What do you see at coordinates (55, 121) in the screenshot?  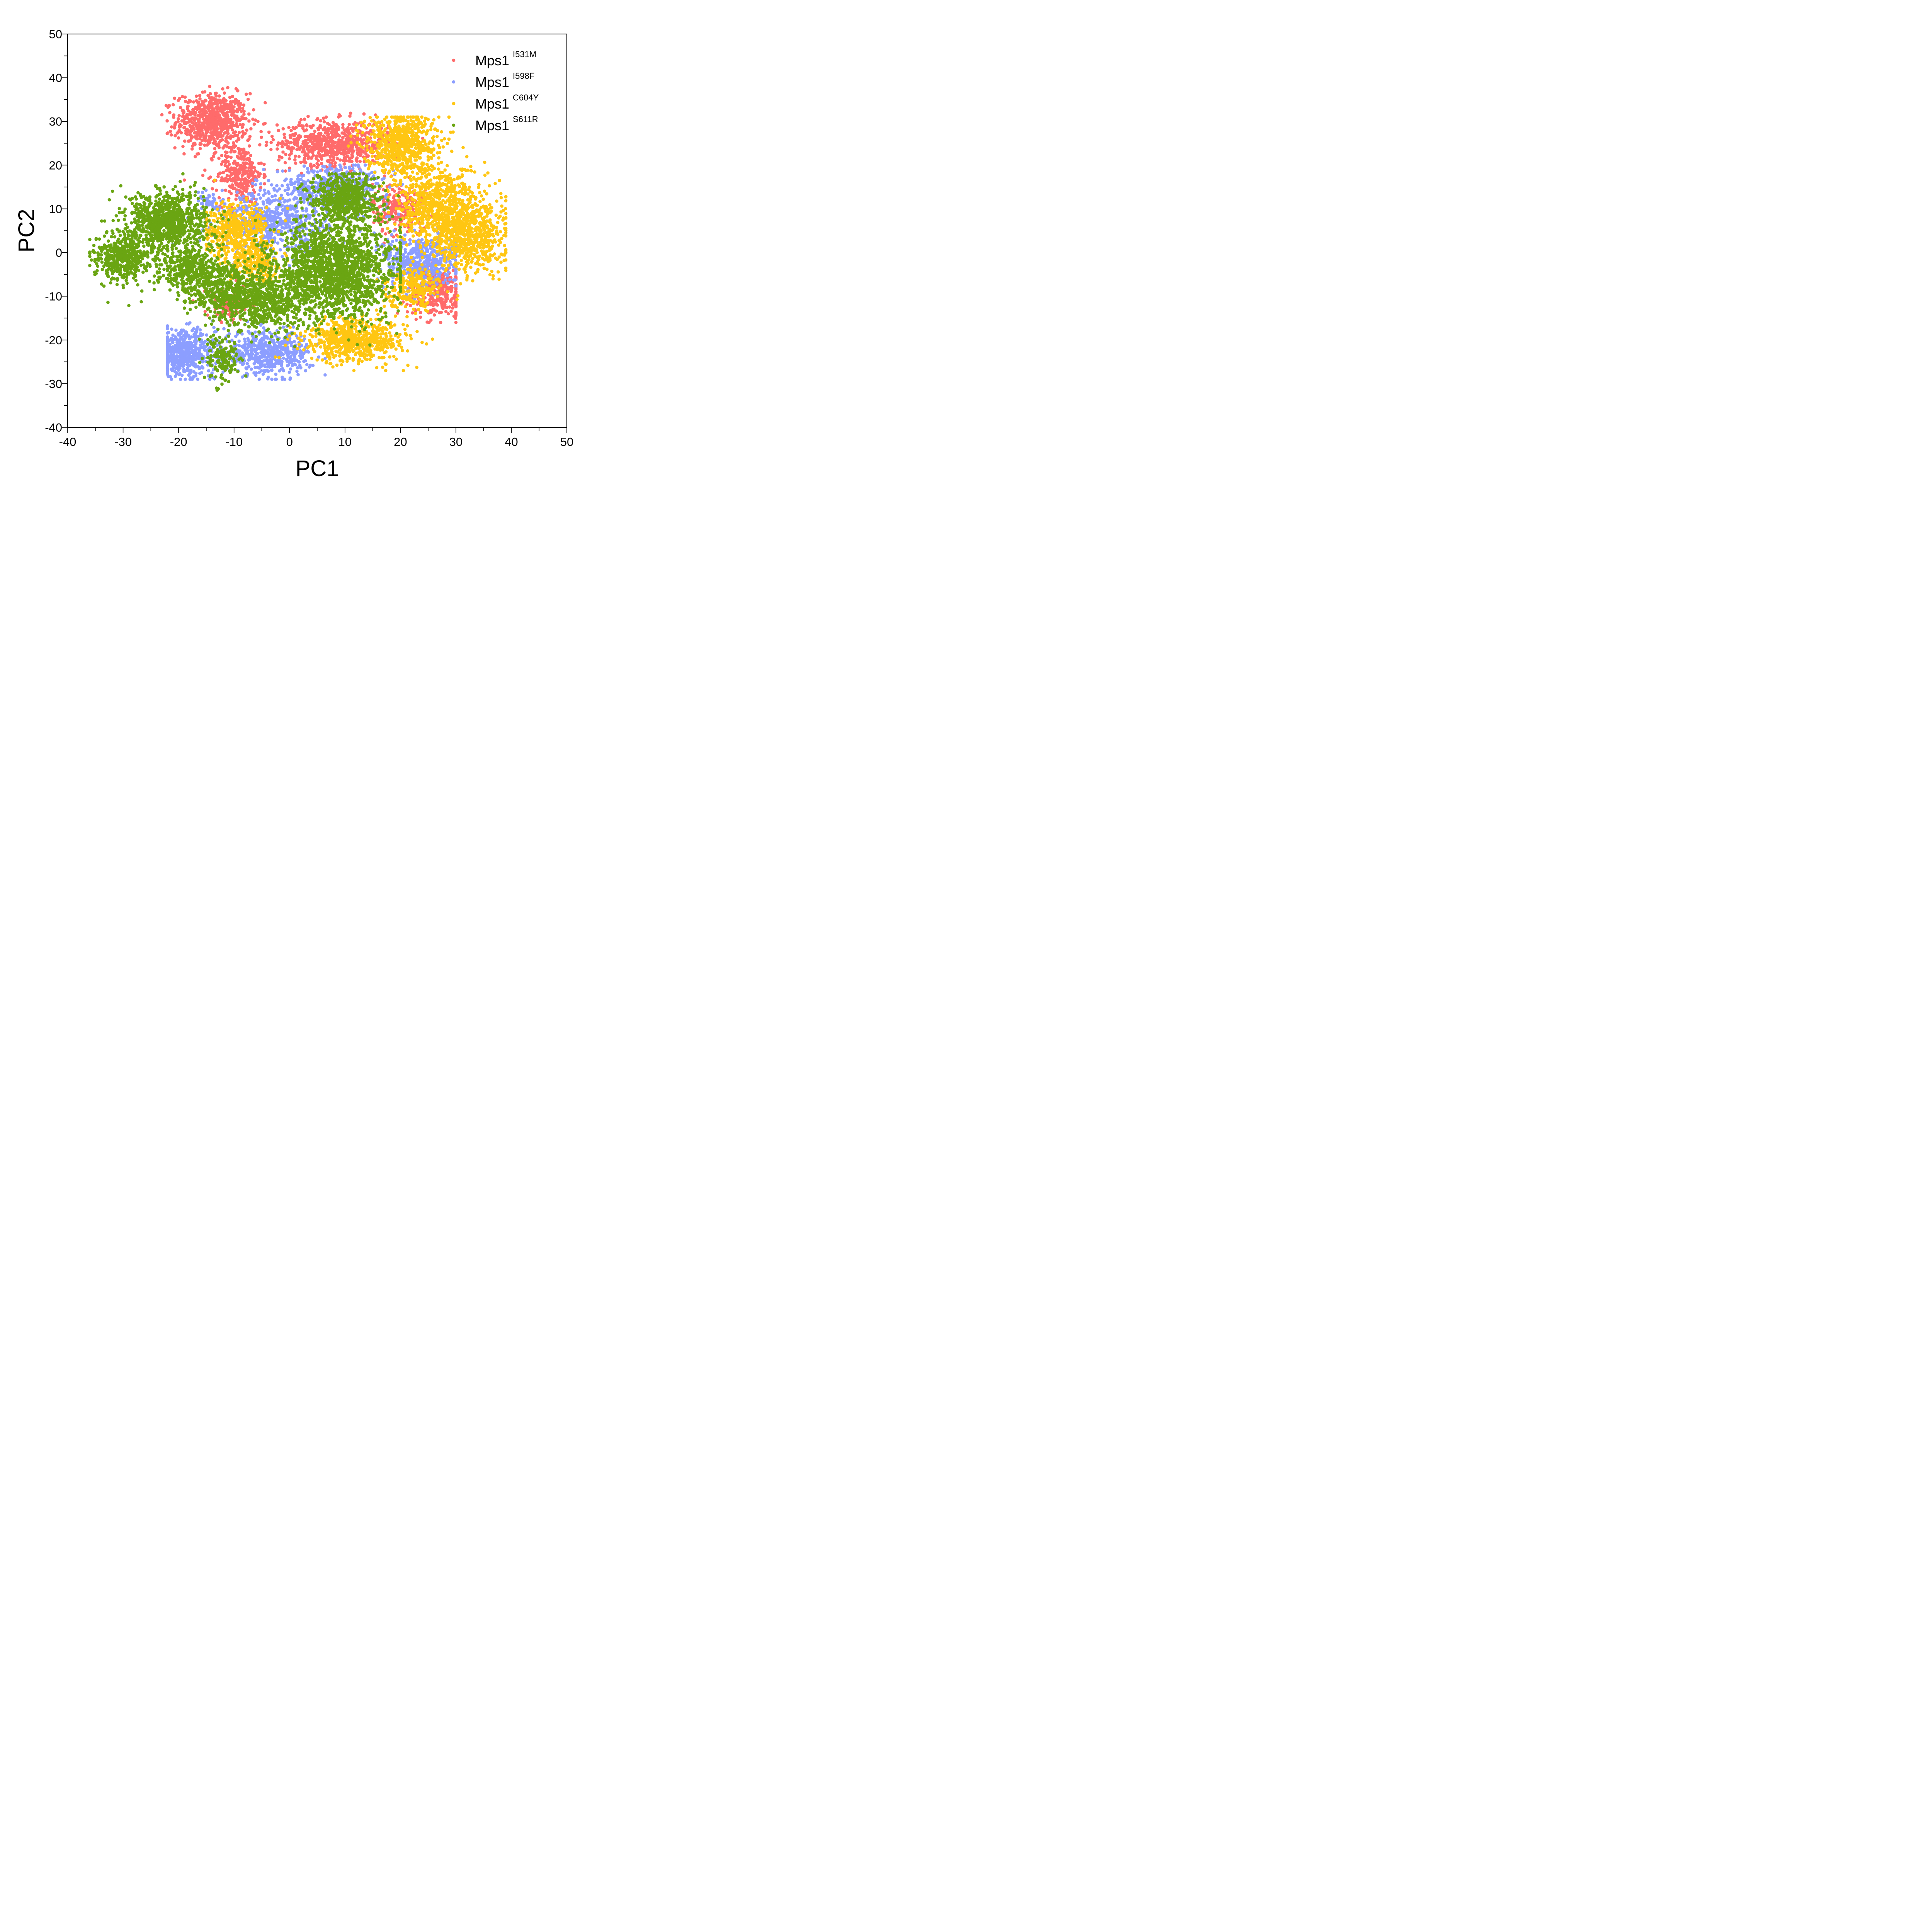 I see `y-tick-label: 30` at bounding box center [55, 121].